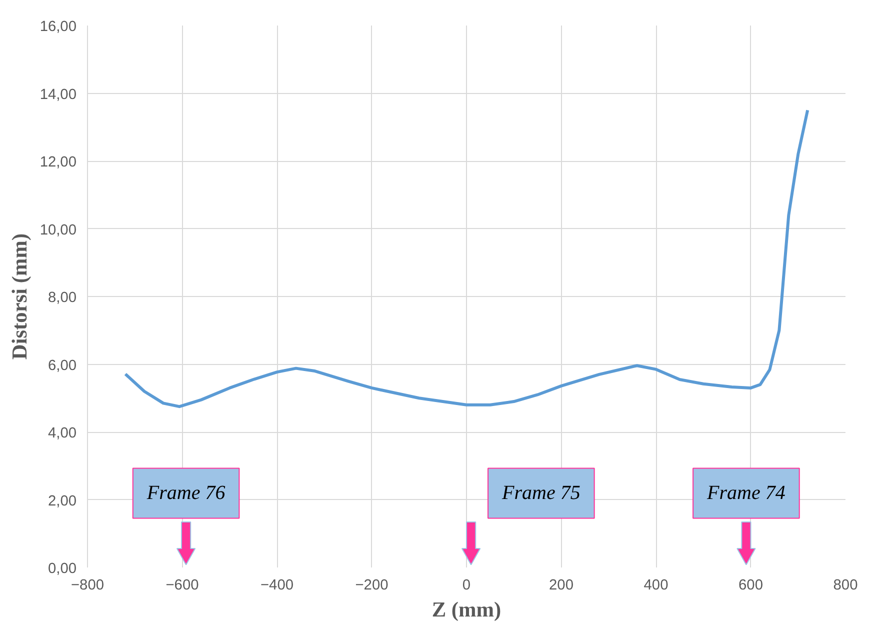 The height and width of the screenshot is (624, 870). Describe the element at coordinates (62, 434) in the screenshot. I see `y-tick-label: 4,00` at that location.